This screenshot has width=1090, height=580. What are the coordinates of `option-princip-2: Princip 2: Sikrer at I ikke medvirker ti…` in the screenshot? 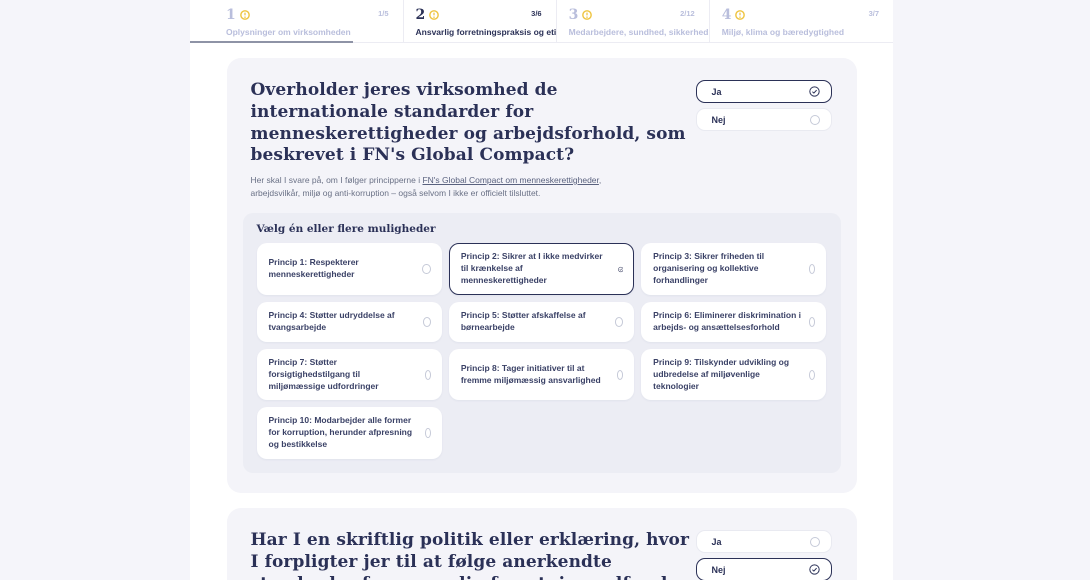 It's located at (541, 269).